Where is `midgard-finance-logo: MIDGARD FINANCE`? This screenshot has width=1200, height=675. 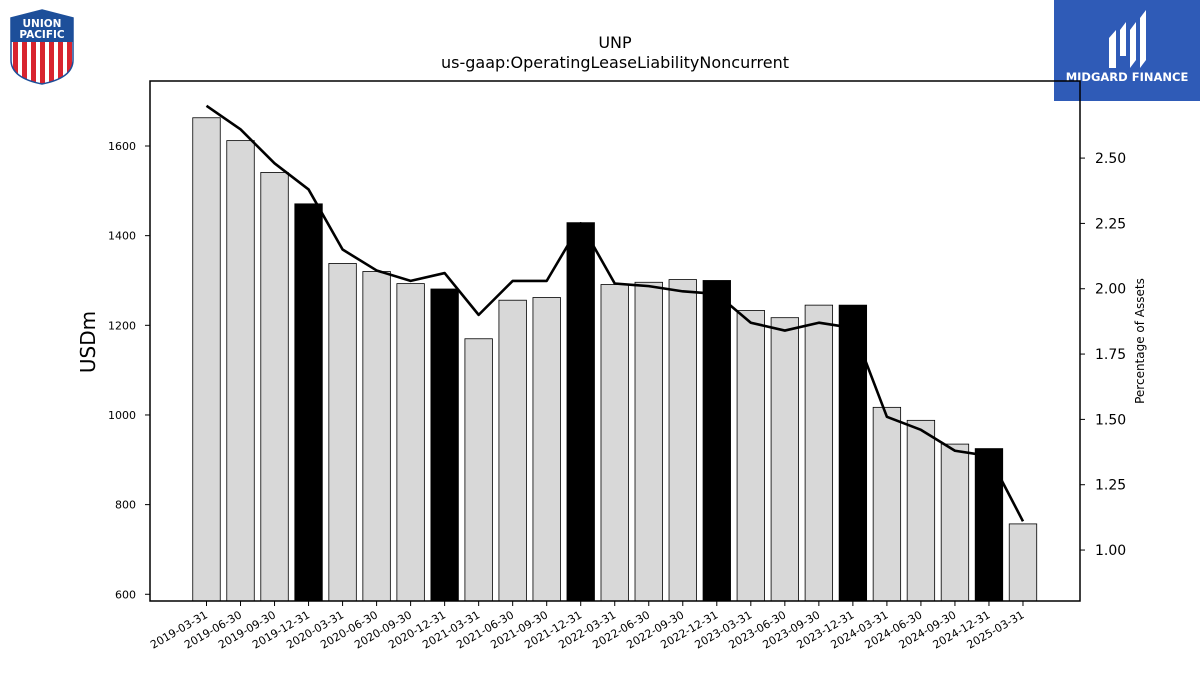 midgard-finance-logo: MIDGARD FINANCE is located at coordinates (1127, 47).